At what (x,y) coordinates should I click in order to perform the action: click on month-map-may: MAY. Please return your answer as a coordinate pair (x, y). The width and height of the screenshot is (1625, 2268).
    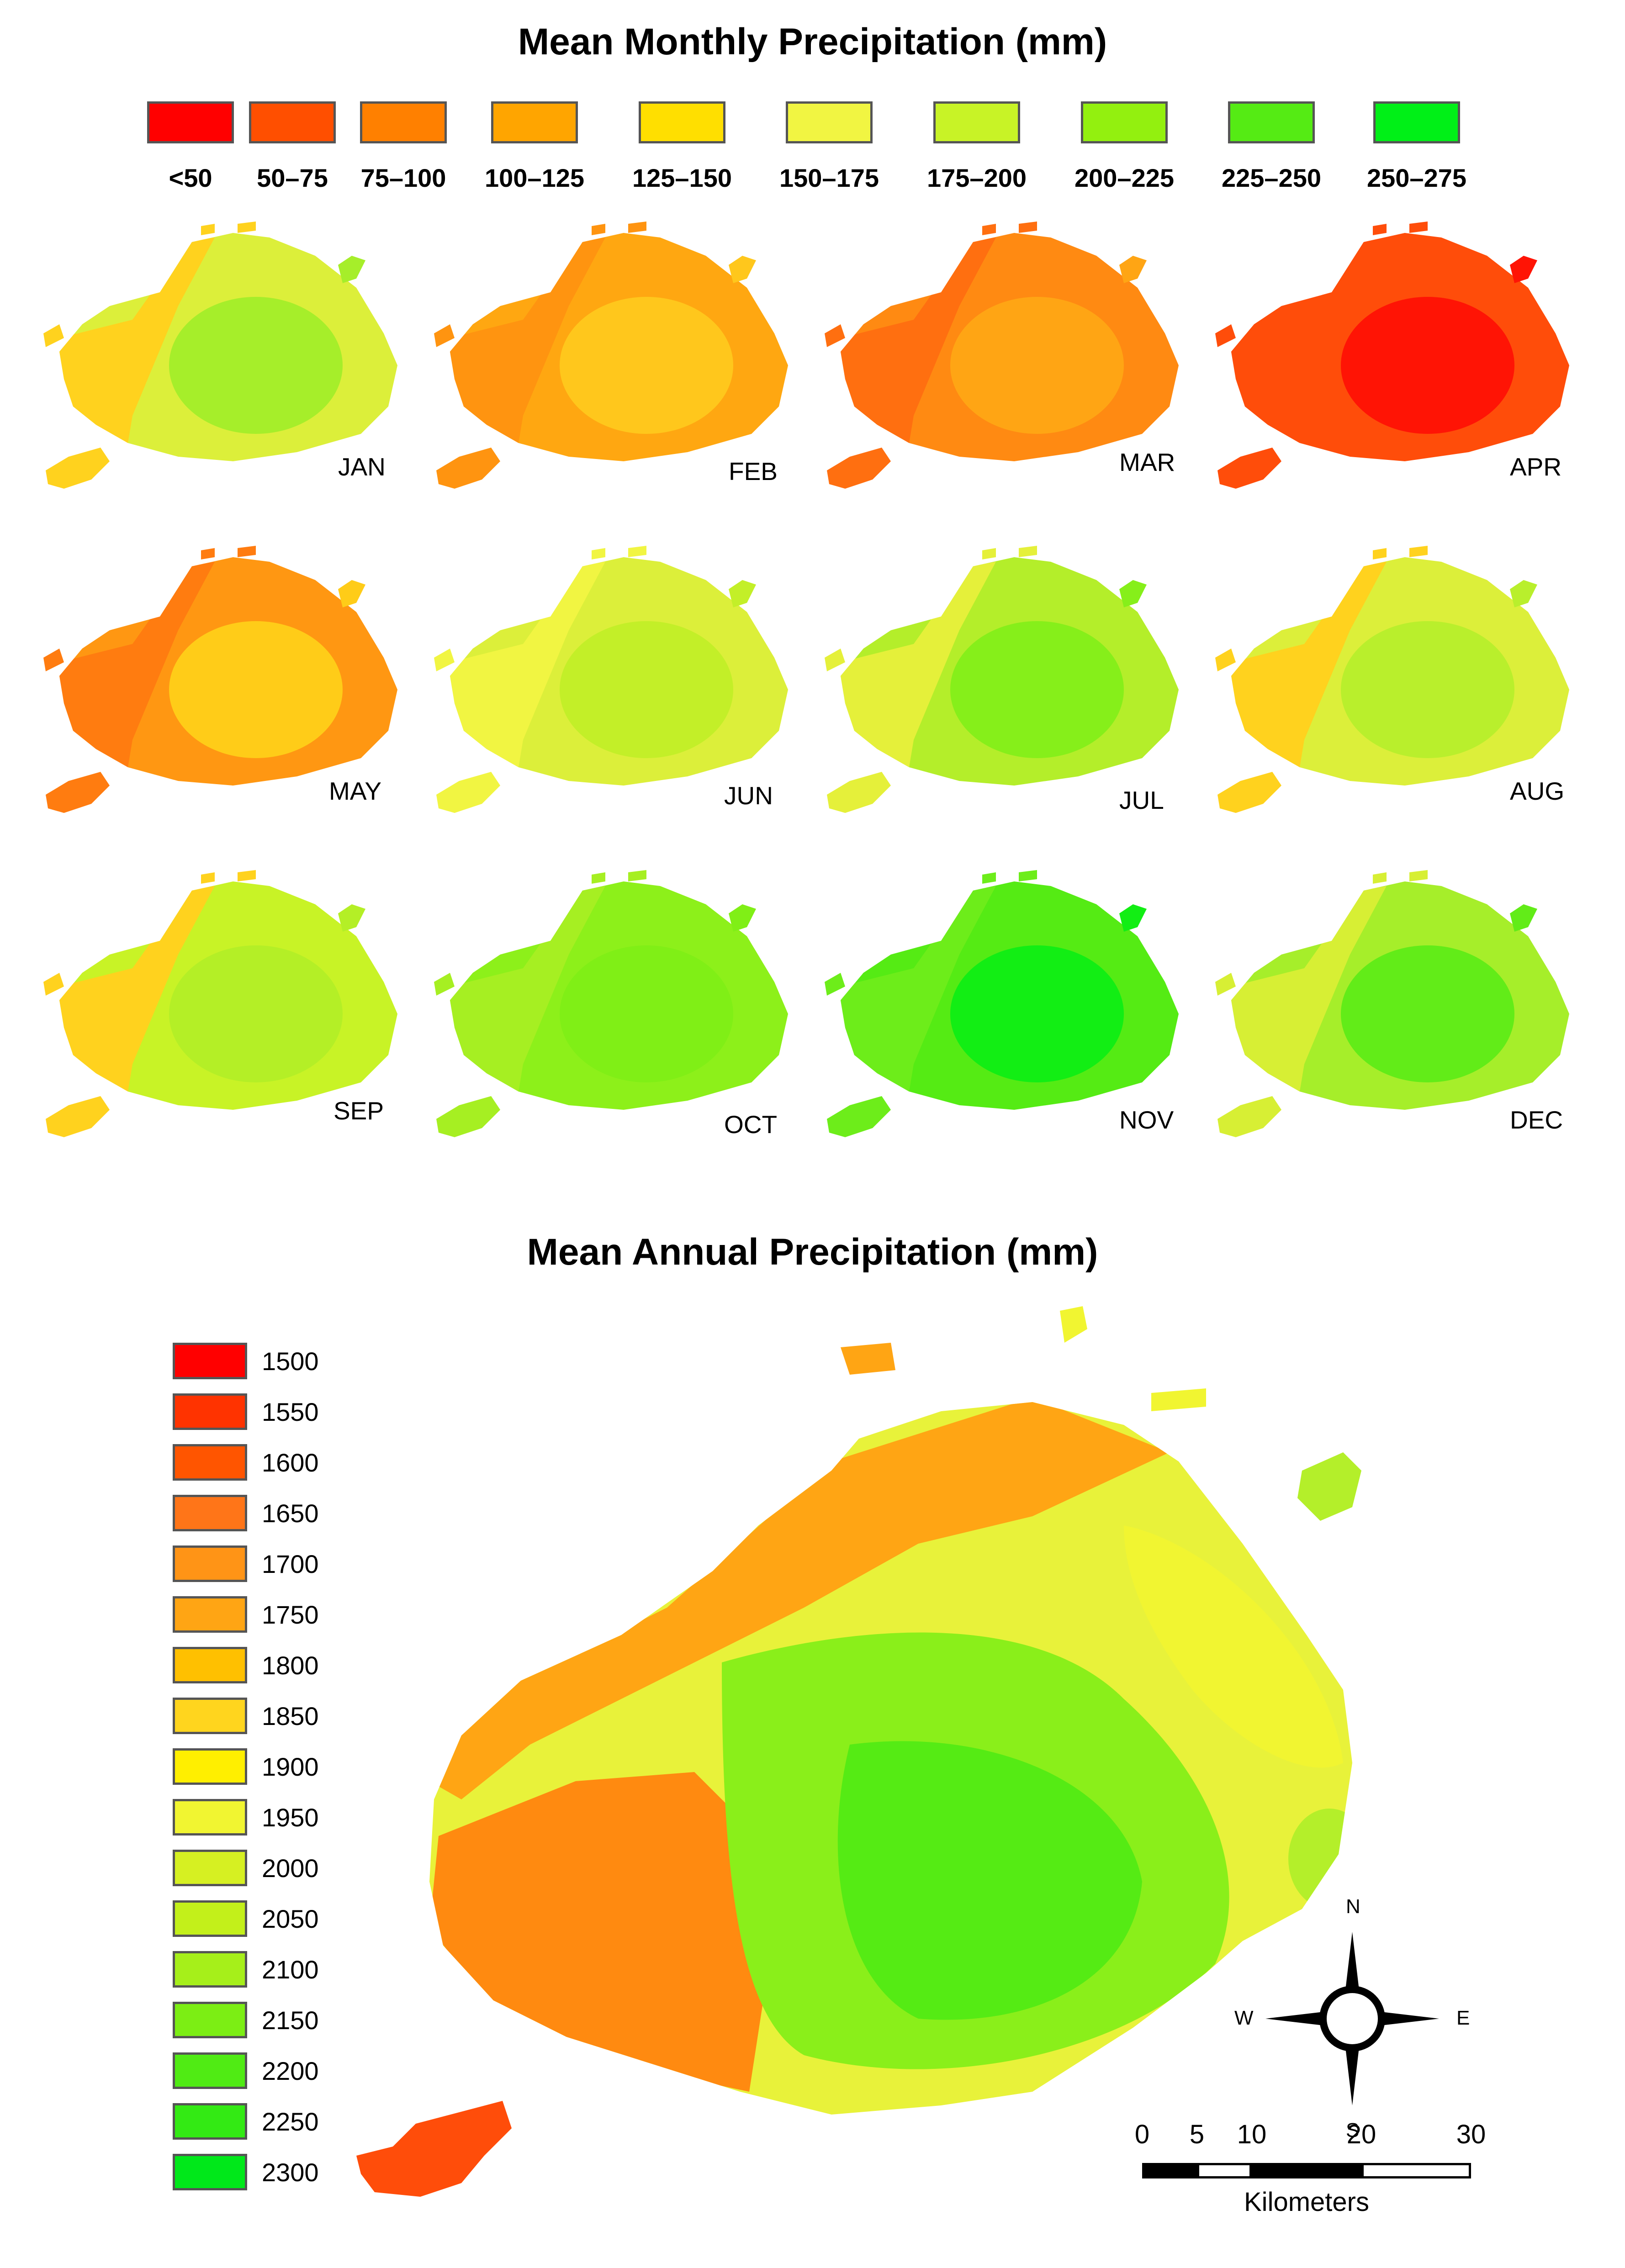
    Looking at the image, I should click on (226, 680).